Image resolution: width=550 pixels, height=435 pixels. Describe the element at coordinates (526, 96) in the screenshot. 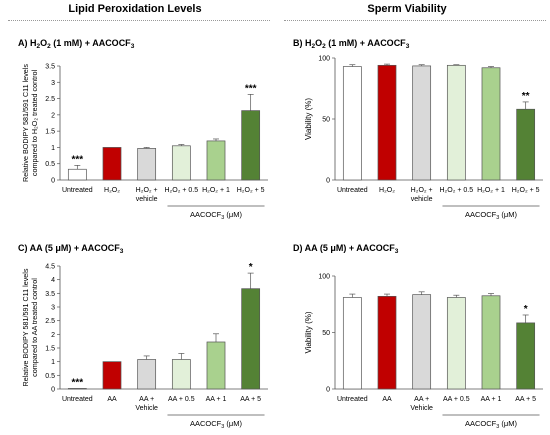

I see `significance-label: **` at that location.